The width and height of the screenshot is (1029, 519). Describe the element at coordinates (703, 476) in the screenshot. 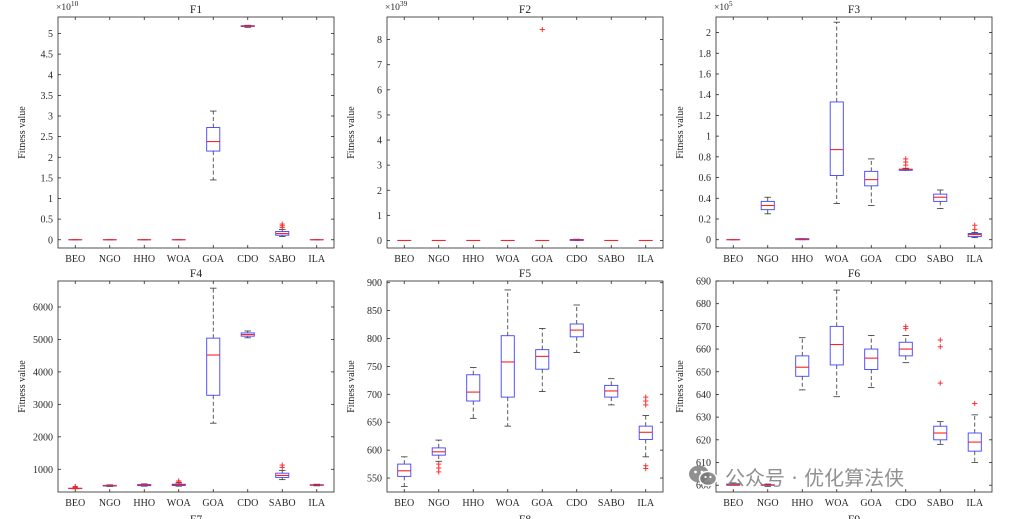

I see `wechat-icon` at that location.